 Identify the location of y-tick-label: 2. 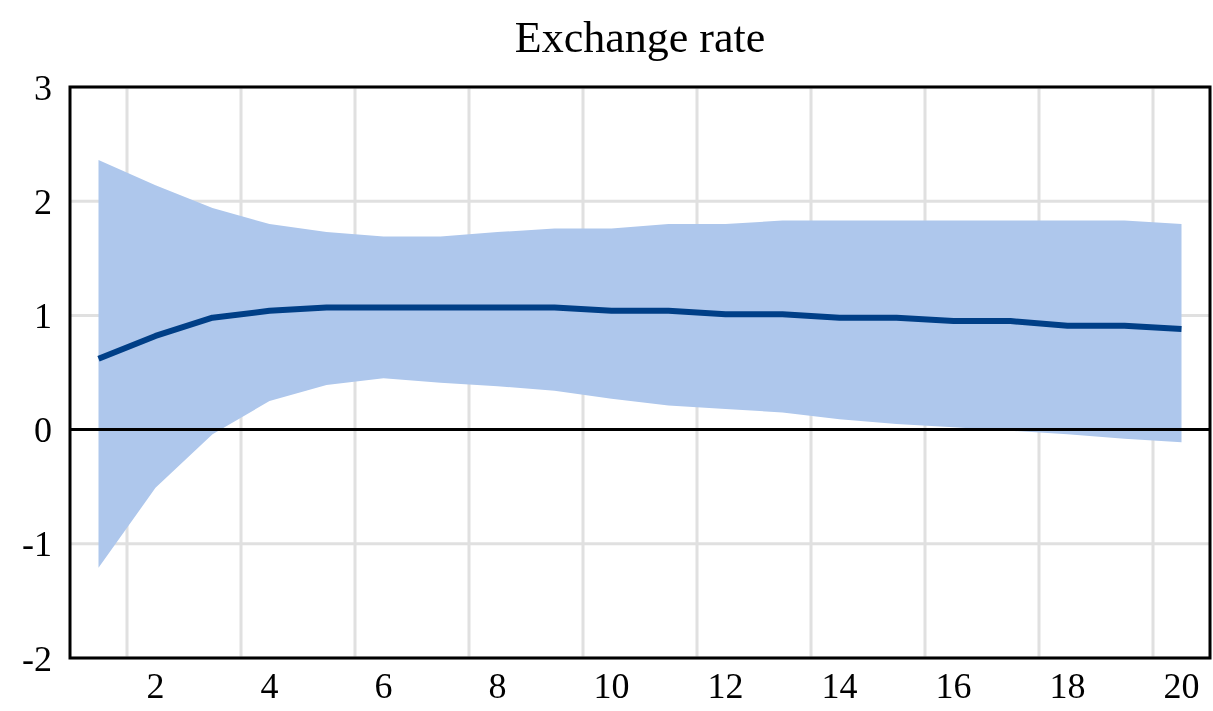
(43, 201).